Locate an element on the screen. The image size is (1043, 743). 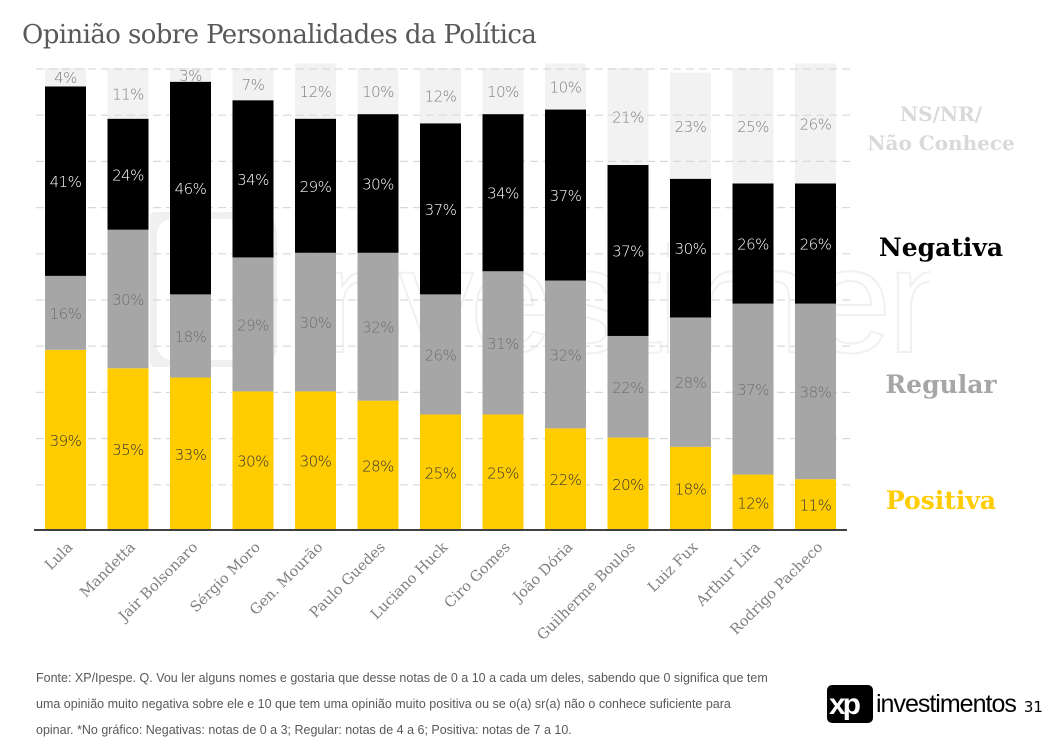
data-label: 31% is located at coordinates (503, 344).